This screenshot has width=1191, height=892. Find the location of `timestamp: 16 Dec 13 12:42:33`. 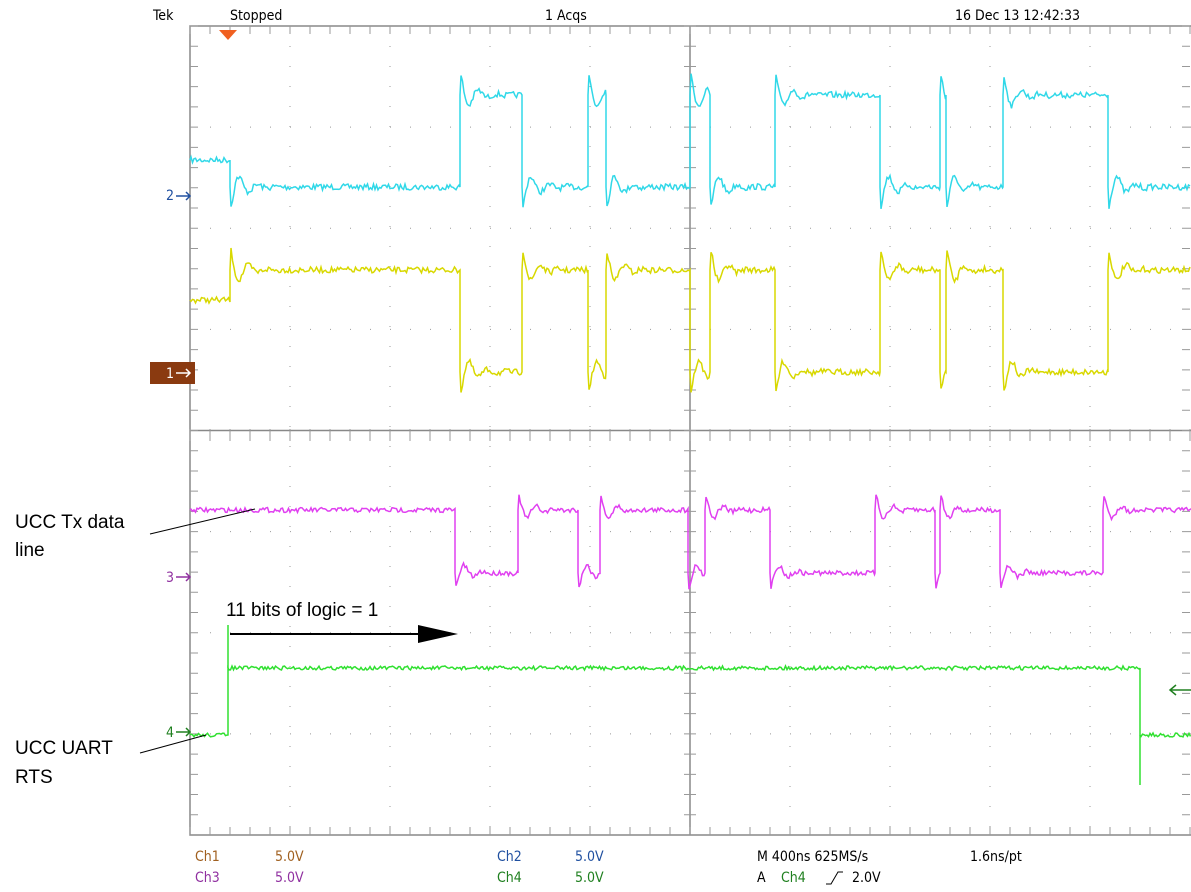

timestamp: 16 Dec 13 12:42:33 is located at coordinates (1017, 16).